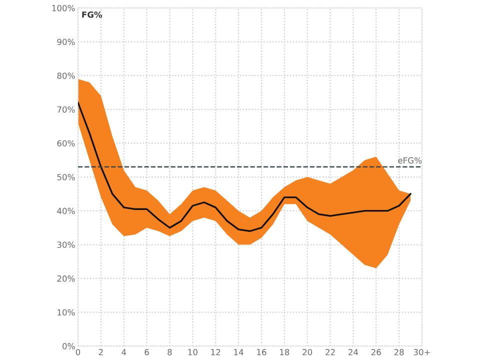 Image resolution: width=500 pixels, height=362 pixels. Describe the element at coordinates (307, 352) in the screenshot. I see `x-tick-label: 20` at that location.